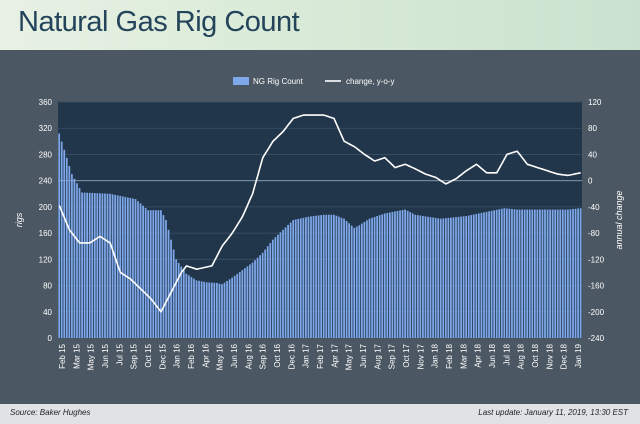 The image size is (640, 424). I want to click on right-tick-label: -240, so click(596, 338).